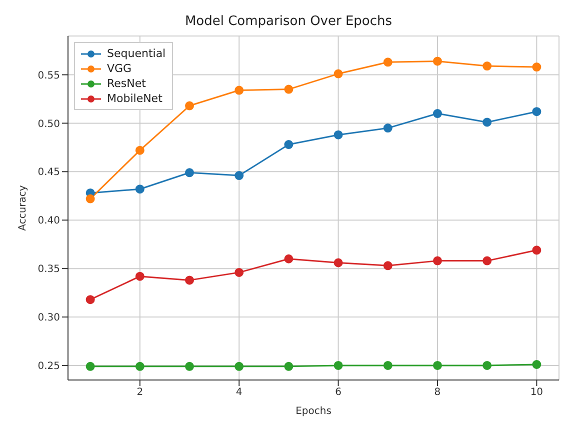 The height and width of the screenshot is (434, 577). Describe the element at coordinates (49, 124) in the screenshot. I see `y-tick-label: 0.50` at that location.